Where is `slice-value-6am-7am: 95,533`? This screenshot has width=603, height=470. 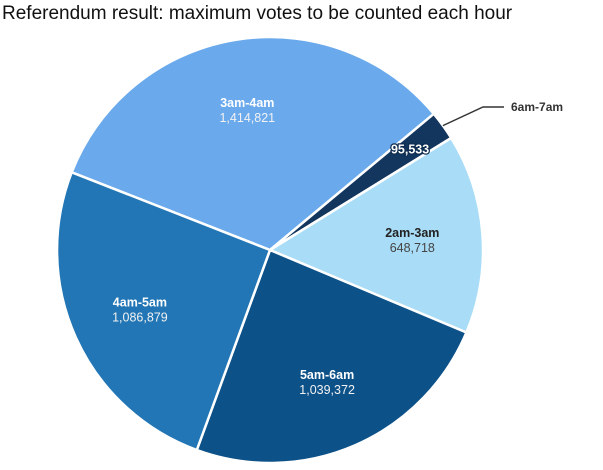
slice-value-6am-7am: 95,533 is located at coordinates (410, 150).